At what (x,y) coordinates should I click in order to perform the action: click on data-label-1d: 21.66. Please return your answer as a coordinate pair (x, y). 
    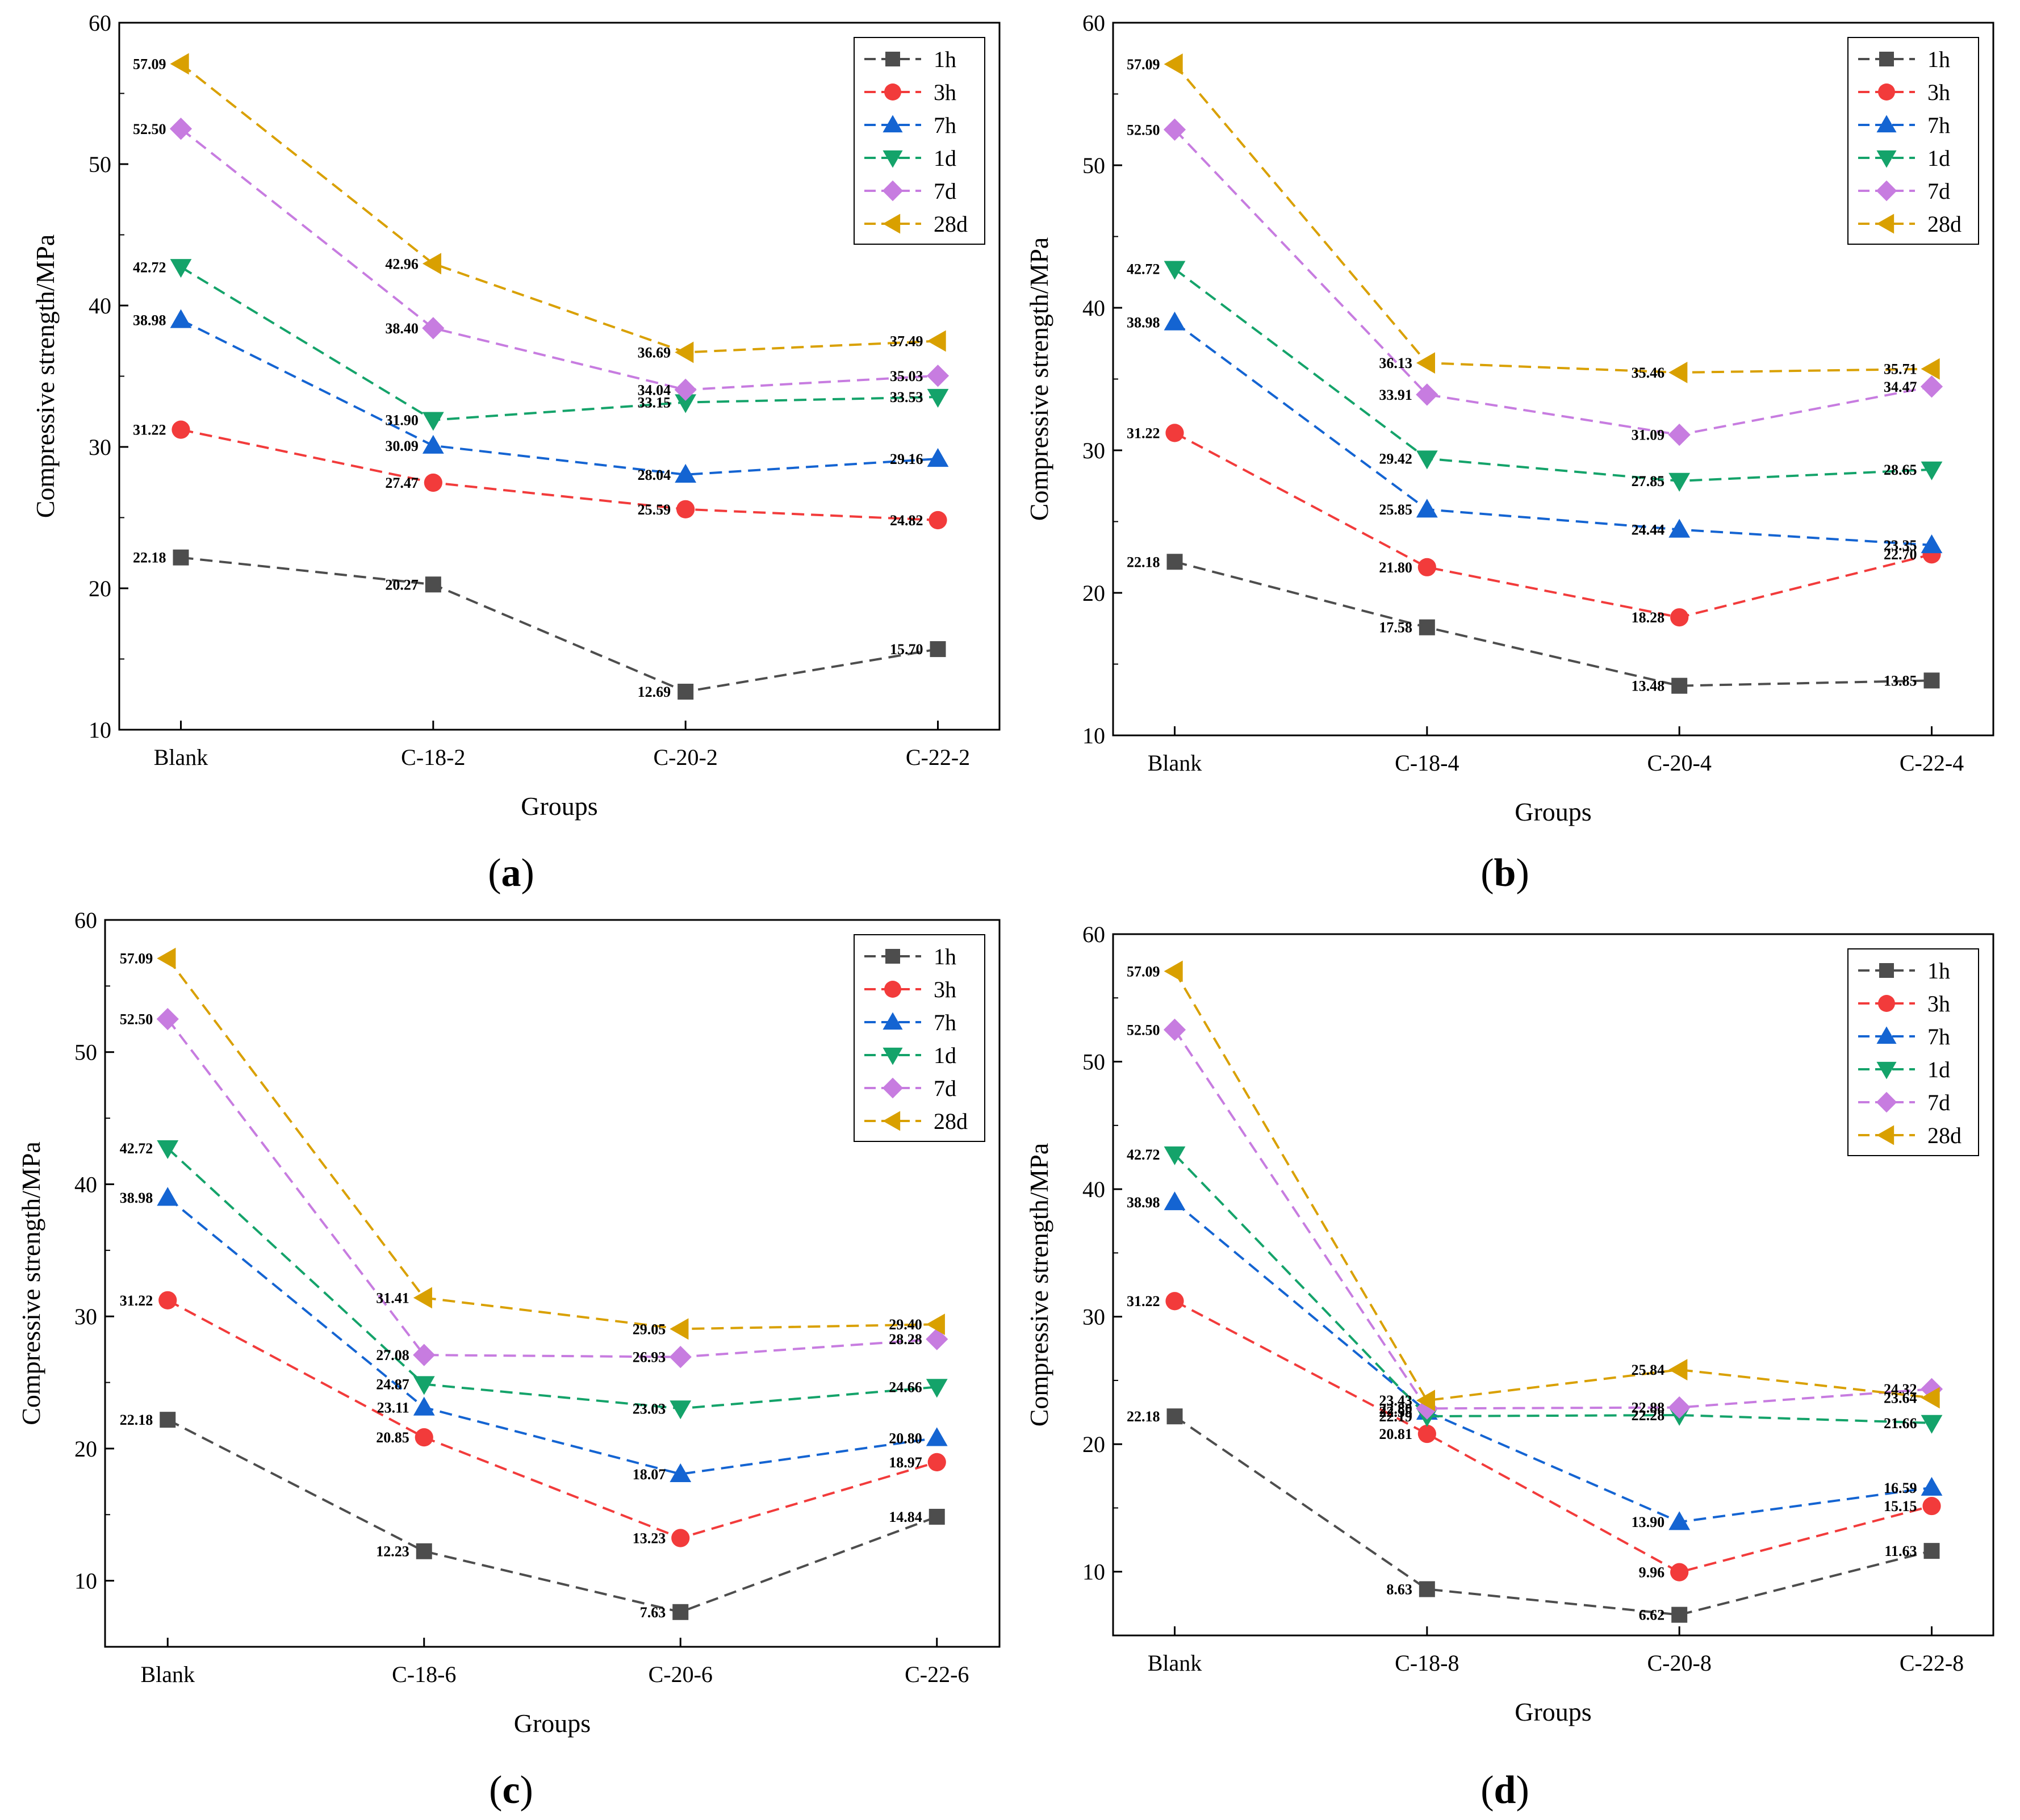
    Looking at the image, I should click on (1900, 1423).